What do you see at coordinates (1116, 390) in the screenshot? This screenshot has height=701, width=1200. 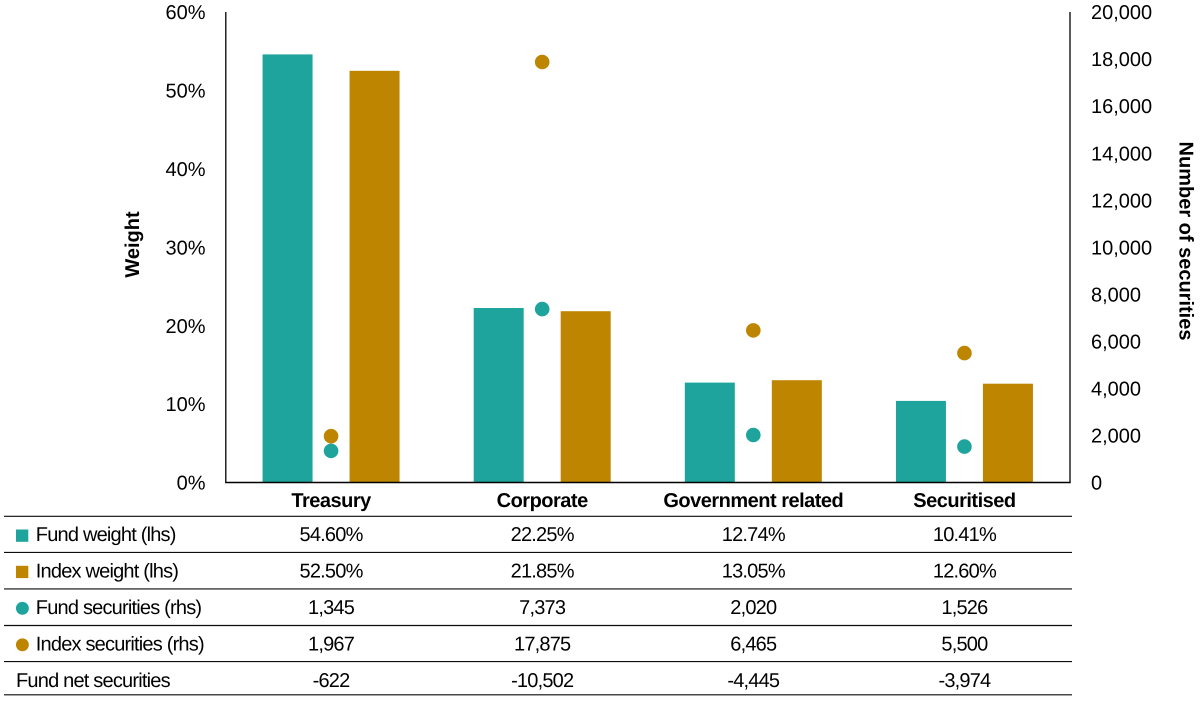 I see `svg-text: 4,000` at bounding box center [1116, 390].